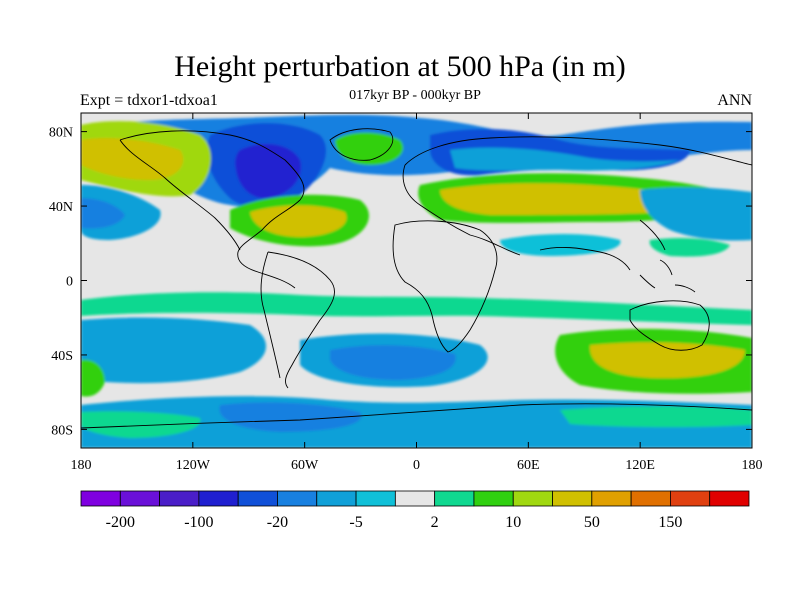 The width and height of the screenshot is (800, 600). What do you see at coordinates (670, 522) in the screenshot?
I see `colorbar-label: 150` at bounding box center [670, 522].